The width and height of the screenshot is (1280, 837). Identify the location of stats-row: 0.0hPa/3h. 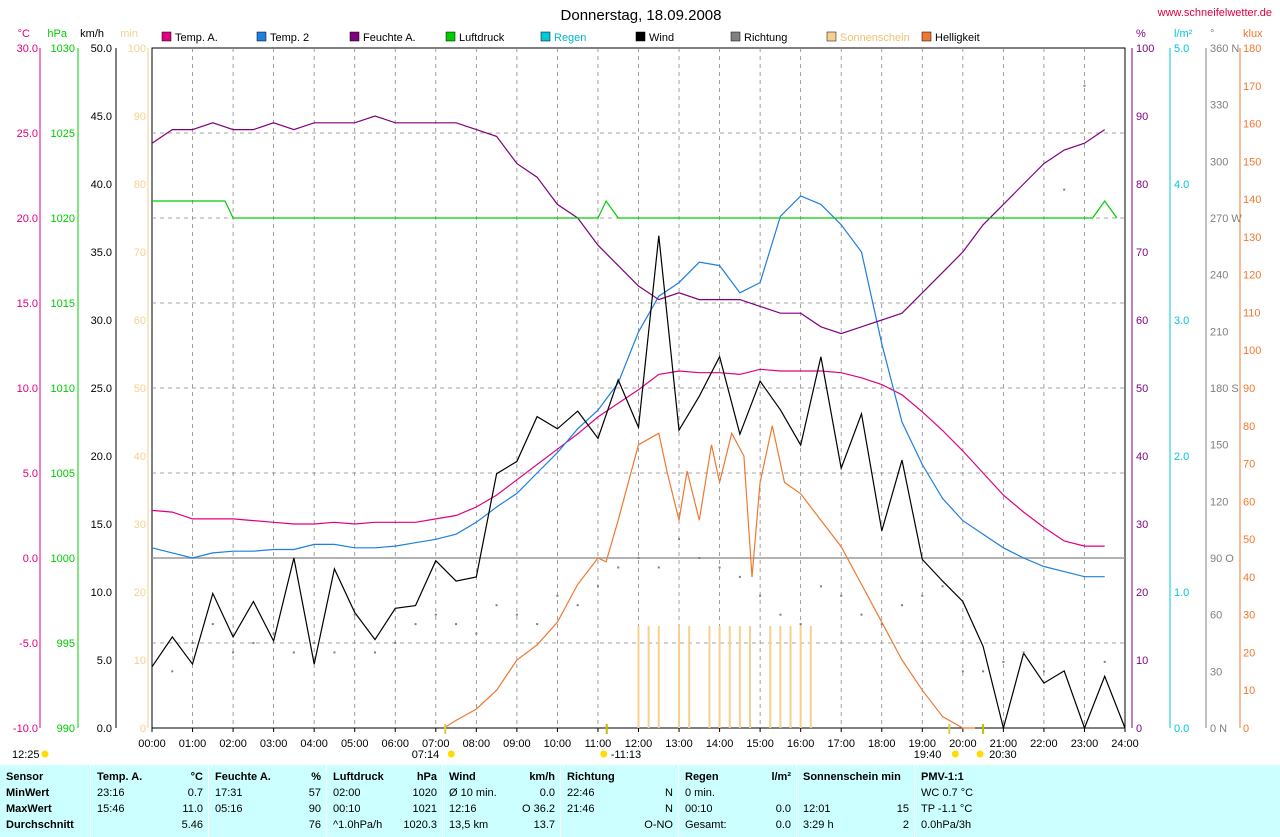
(1097, 825).